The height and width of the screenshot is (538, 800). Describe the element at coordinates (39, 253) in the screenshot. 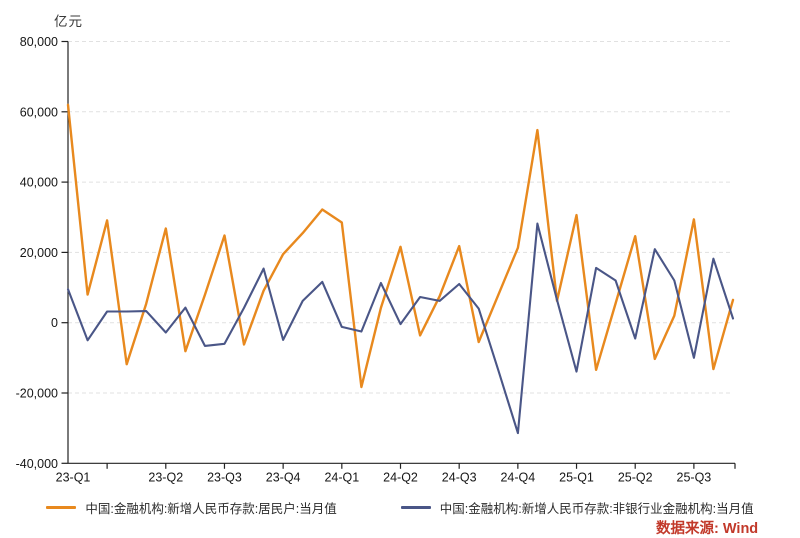

I see `y-tick-label: 20,000` at that location.